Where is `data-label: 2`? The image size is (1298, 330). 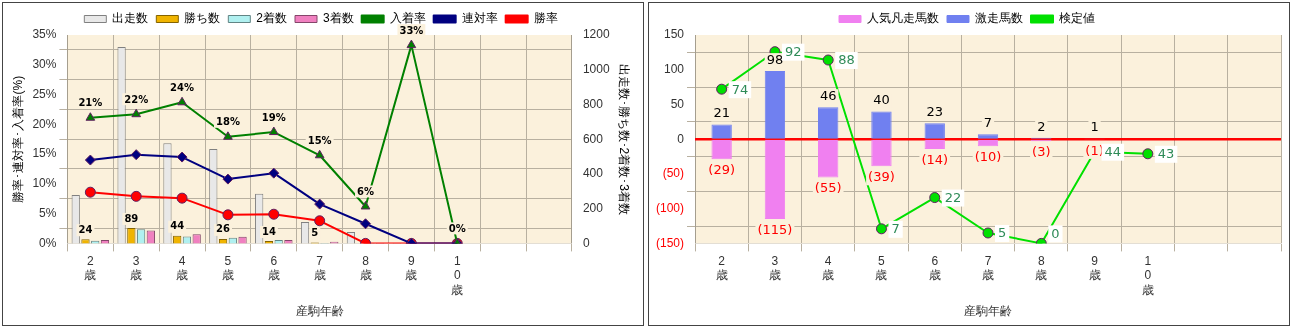
data-label: 2 is located at coordinates (1041, 126).